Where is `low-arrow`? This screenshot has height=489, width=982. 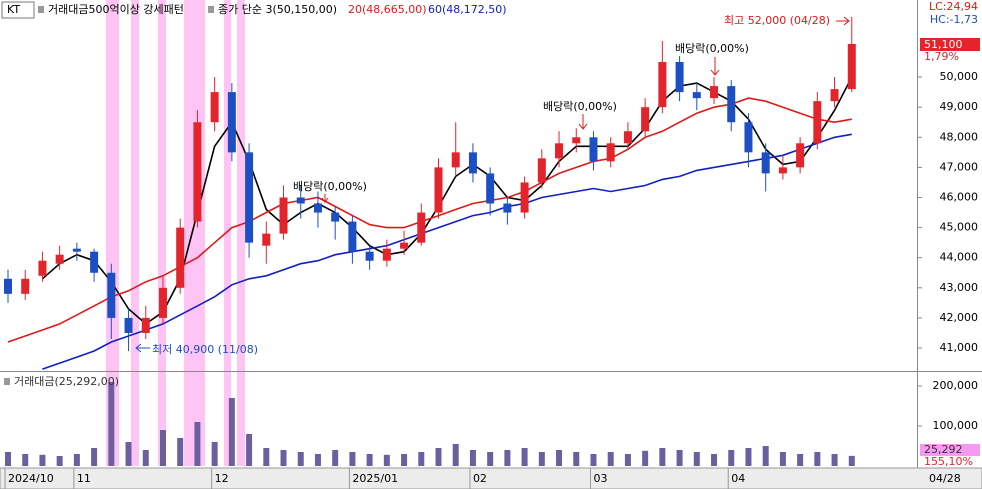
low-arrow is located at coordinates (142, 348).